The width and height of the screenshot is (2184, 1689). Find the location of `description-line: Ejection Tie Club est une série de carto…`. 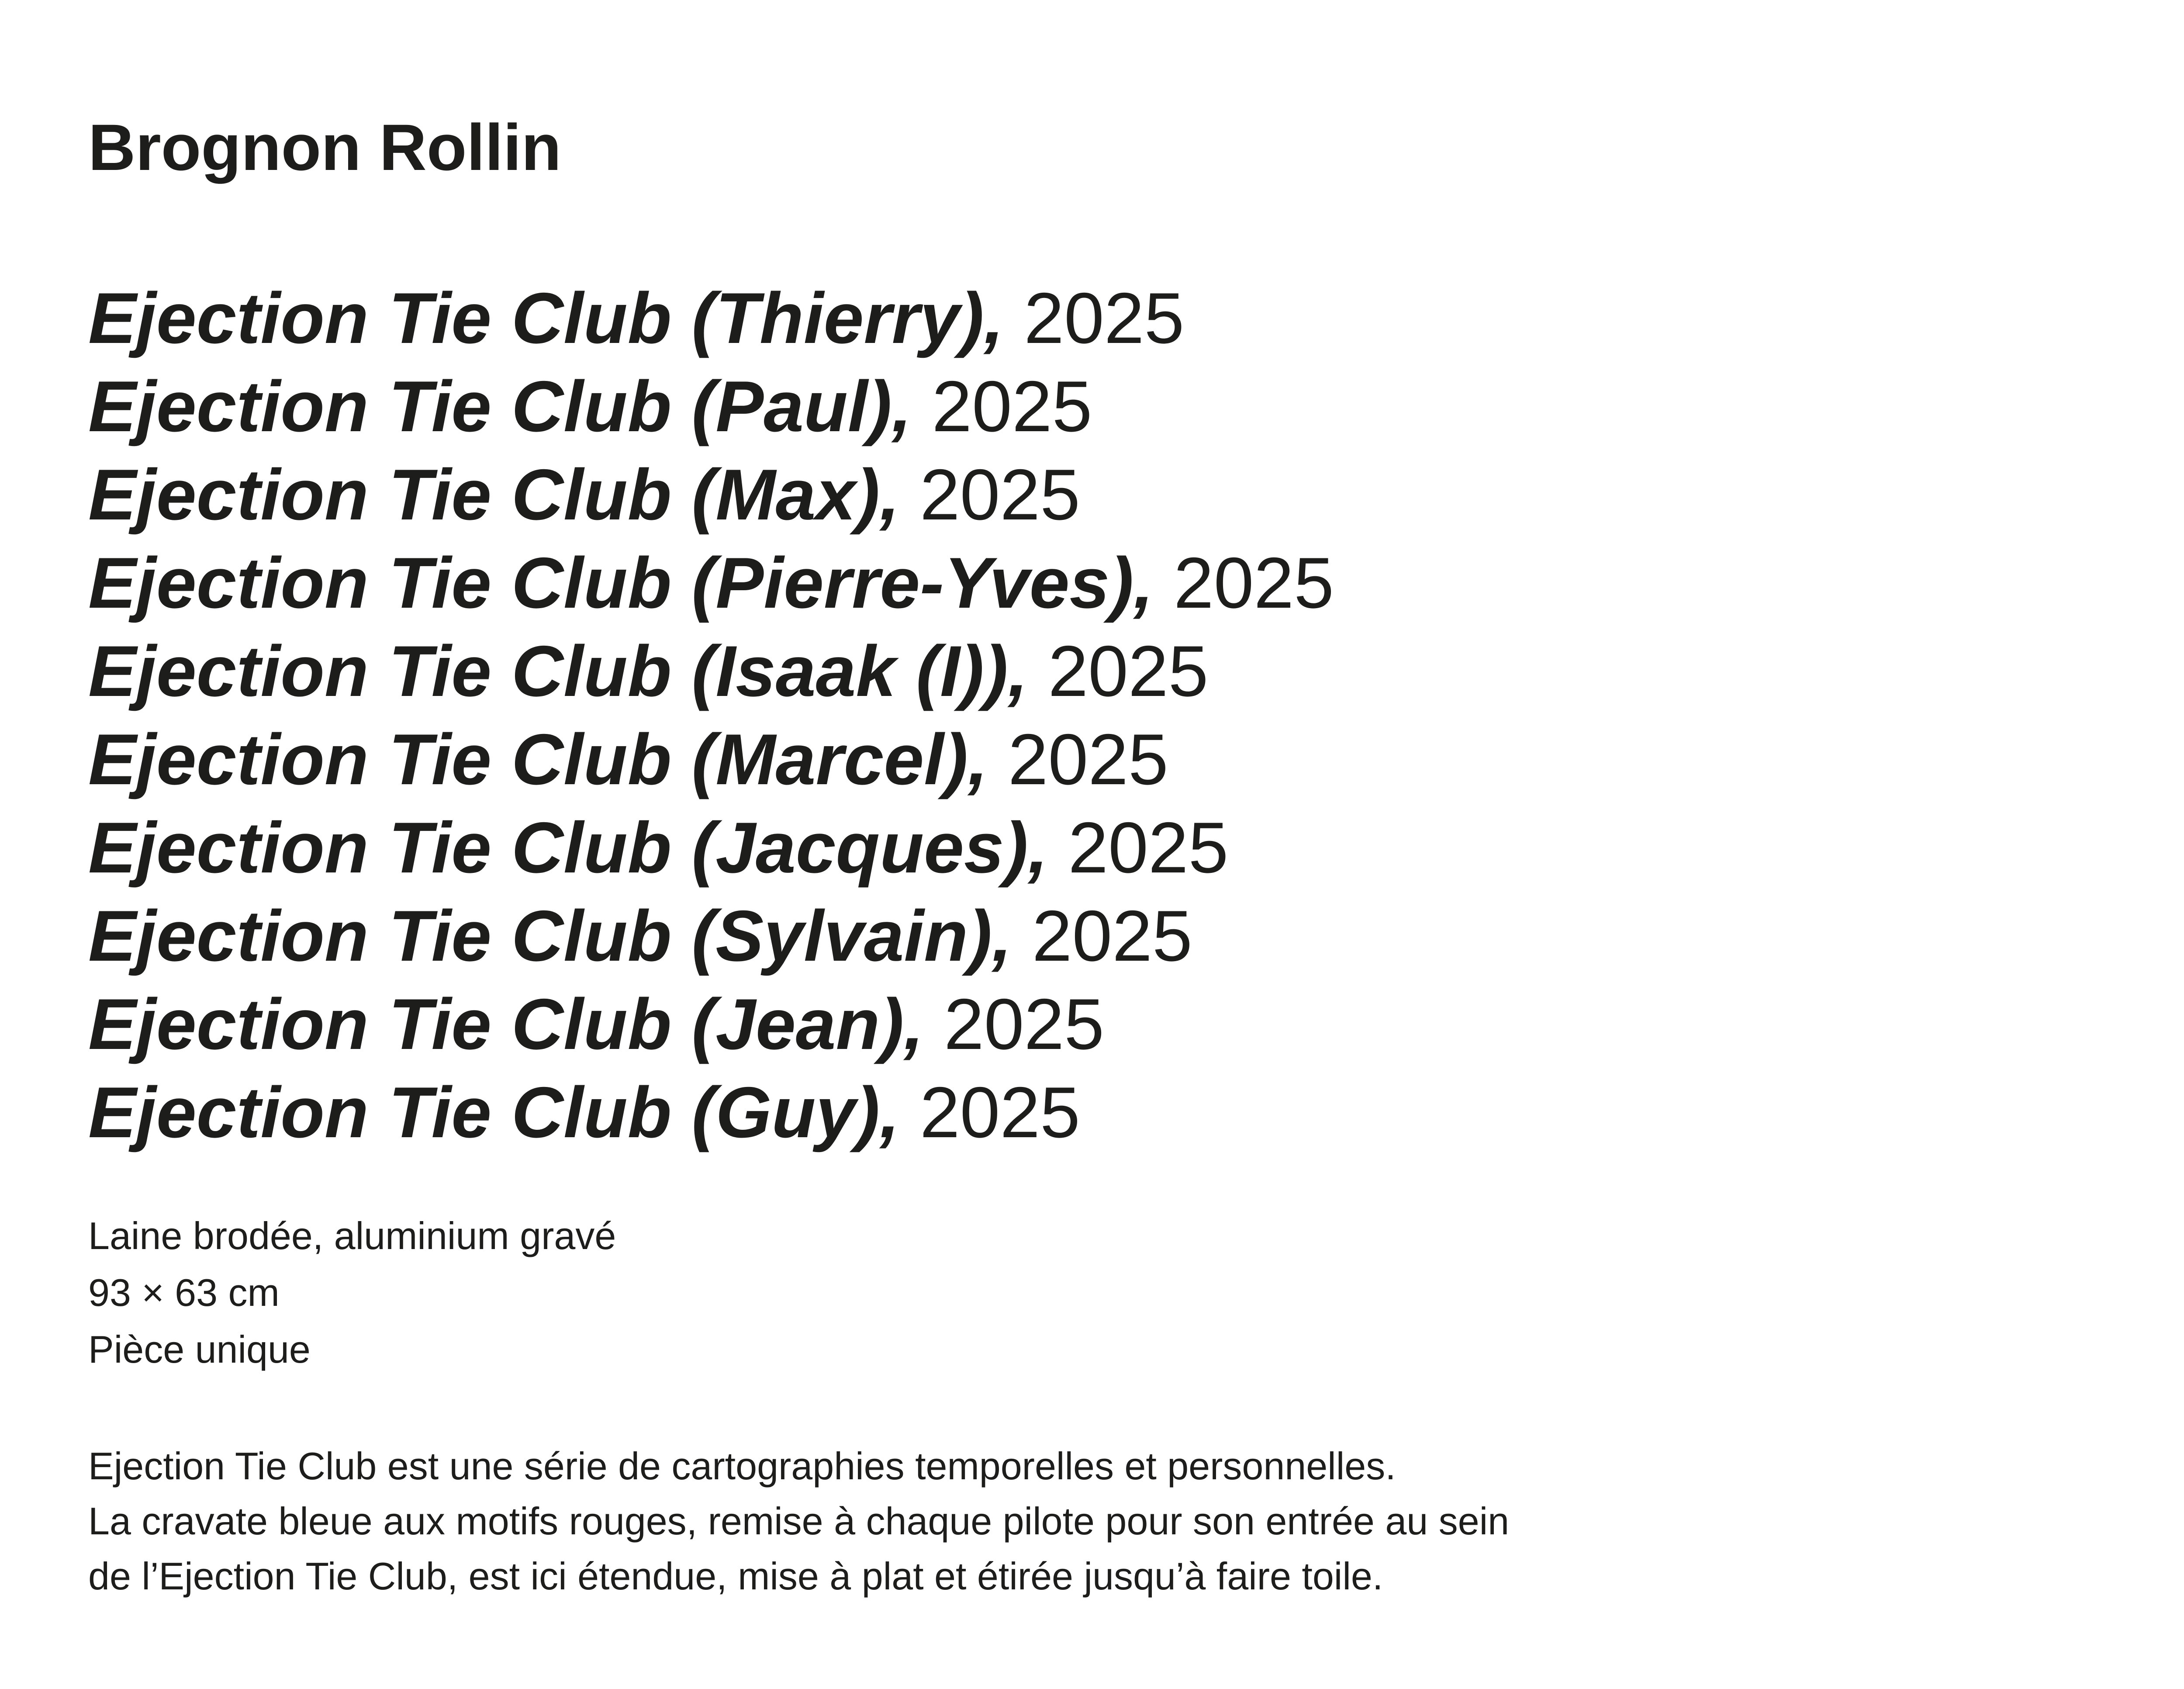

description-line: Ejection Tie Club est une série de carto… is located at coordinates (742, 1466).